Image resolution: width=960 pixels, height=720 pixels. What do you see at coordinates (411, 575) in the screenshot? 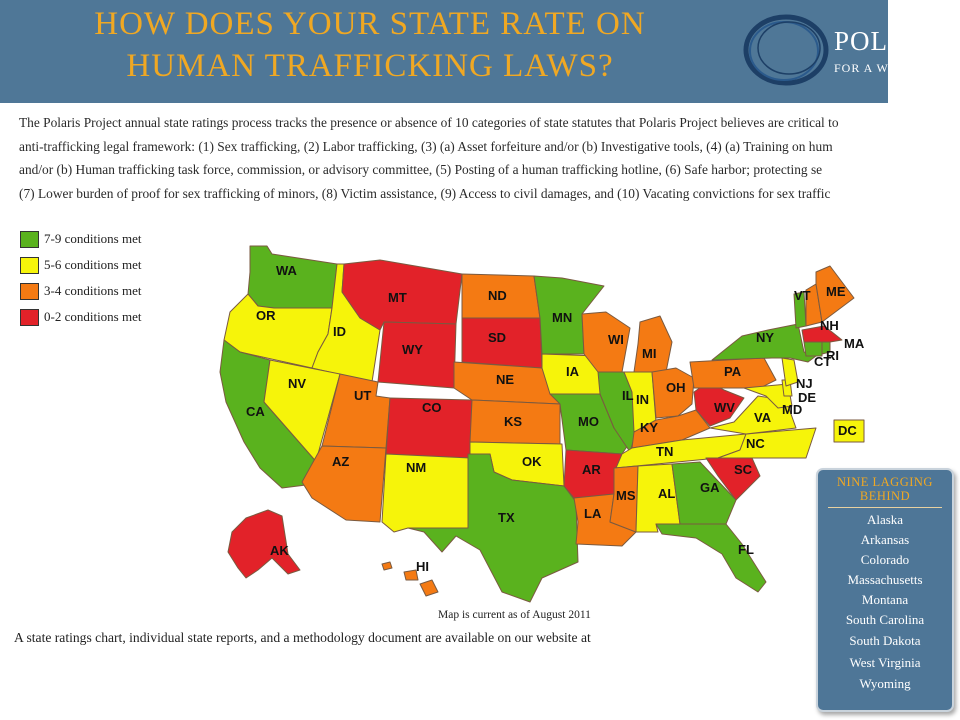
I see `state-hi` at bounding box center [411, 575].